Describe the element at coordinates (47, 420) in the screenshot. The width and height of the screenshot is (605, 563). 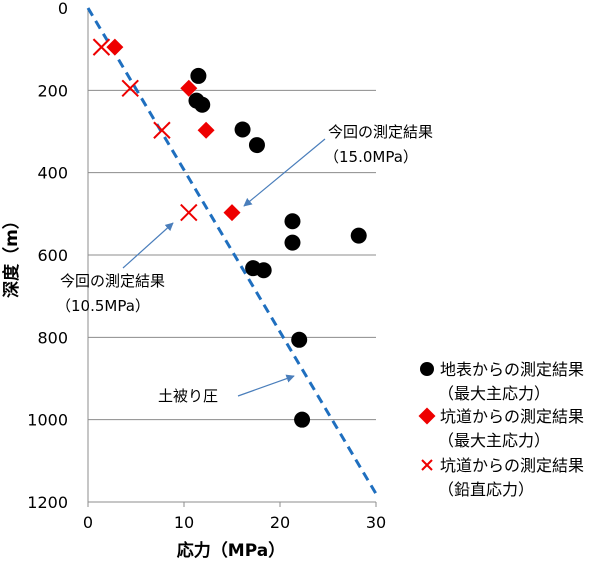
I see `y-tick-label-1000: 1000` at that location.